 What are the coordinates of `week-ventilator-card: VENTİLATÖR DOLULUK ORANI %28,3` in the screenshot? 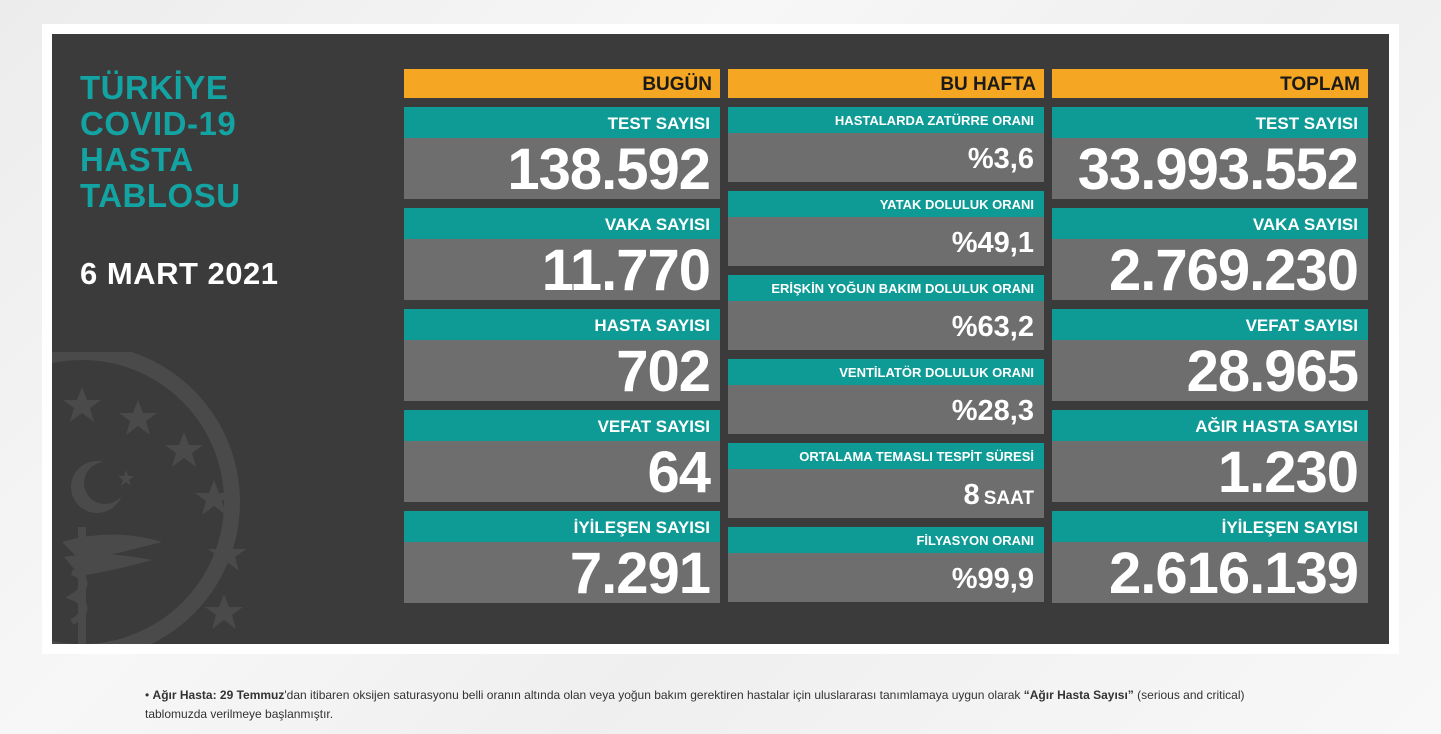 It's located at (886, 396).